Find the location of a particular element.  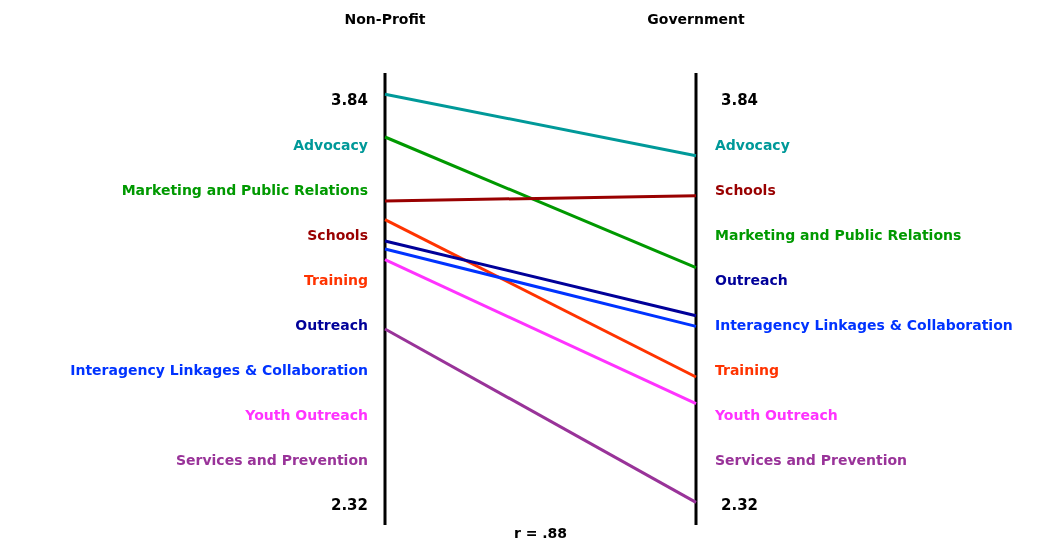

text: Youth Outreach is located at coordinates (306, 414).